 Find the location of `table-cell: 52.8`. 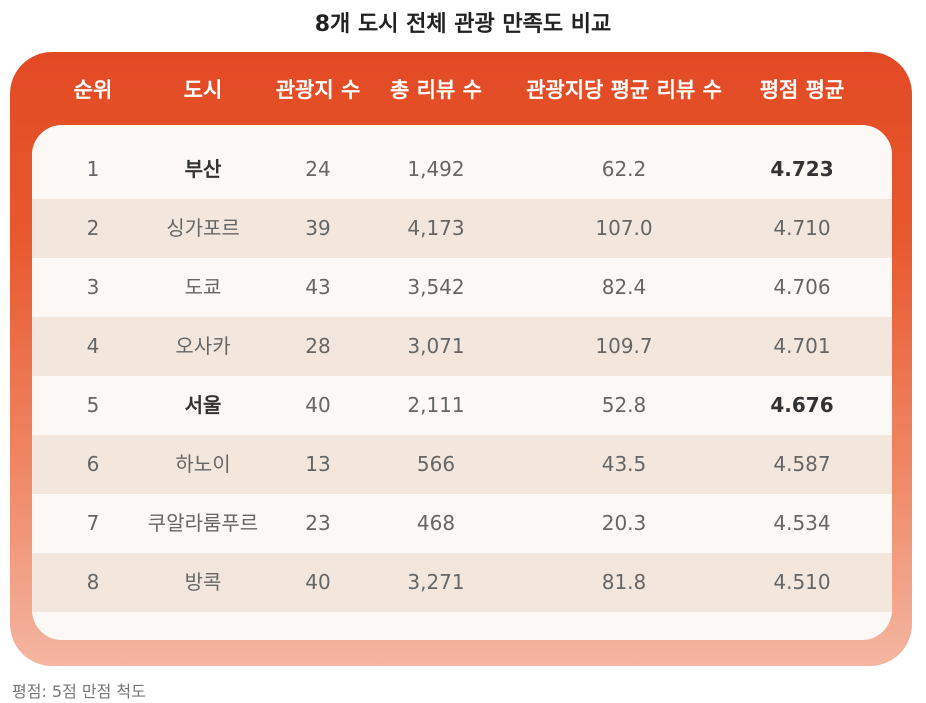

table-cell: 52.8 is located at coordinates (624, 405).